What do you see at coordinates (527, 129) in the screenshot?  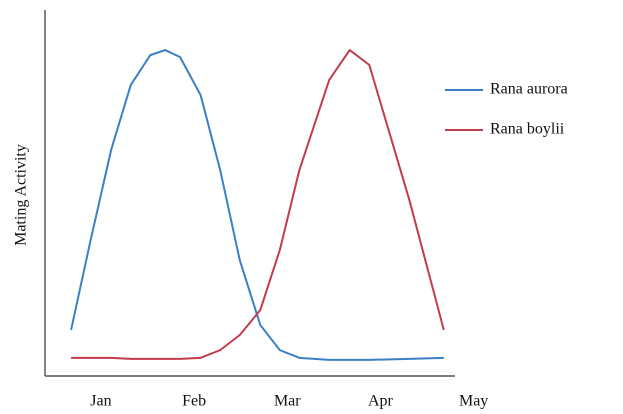 I see `legend-label: Rana boylii` at bounding box center [527, 129].